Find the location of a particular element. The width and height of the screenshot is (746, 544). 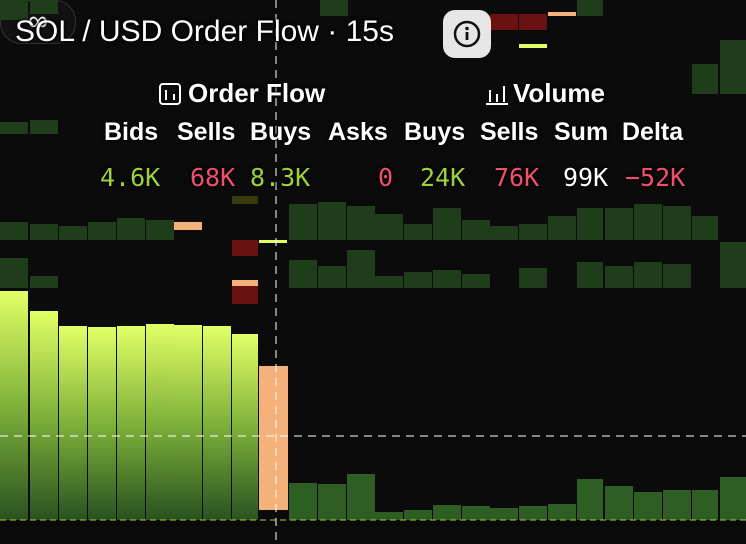

column-value: 8.3K is located at coordinates (280, 177).